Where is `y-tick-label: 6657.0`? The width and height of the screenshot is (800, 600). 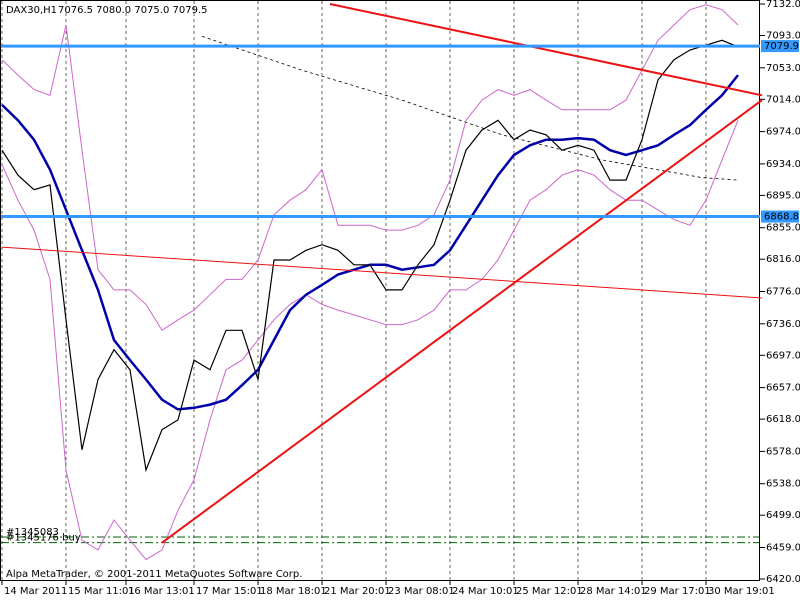 y-tick-label: 6657.0 is located at coordinates (783, 388).